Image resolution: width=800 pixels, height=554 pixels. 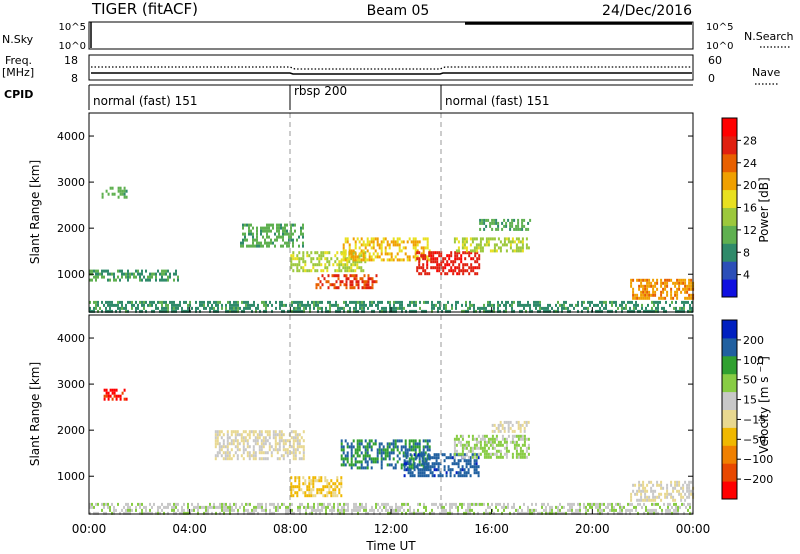 I want to click on colorbar-tick-label: 24, so click(x=750, y=163).